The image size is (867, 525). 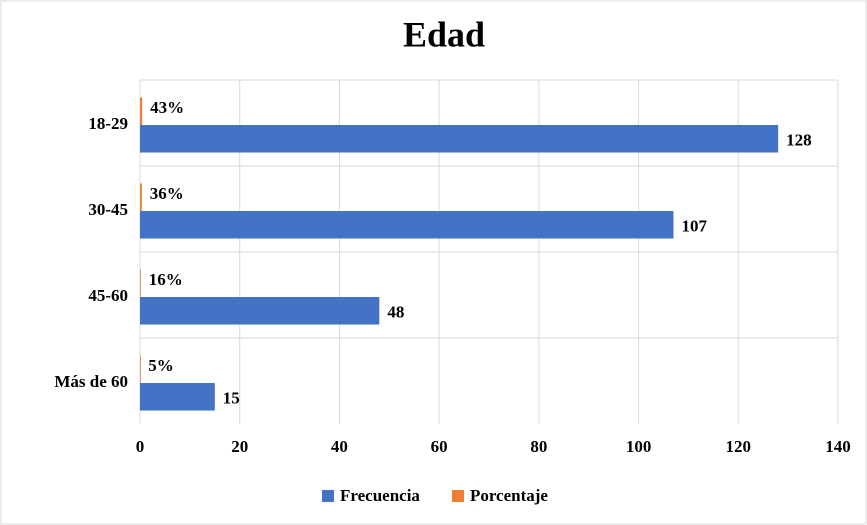 What do you see at coordinates (439, 446) in the screenshot?
I see `x-tick-label: 60` at bounding box center [439, 446].